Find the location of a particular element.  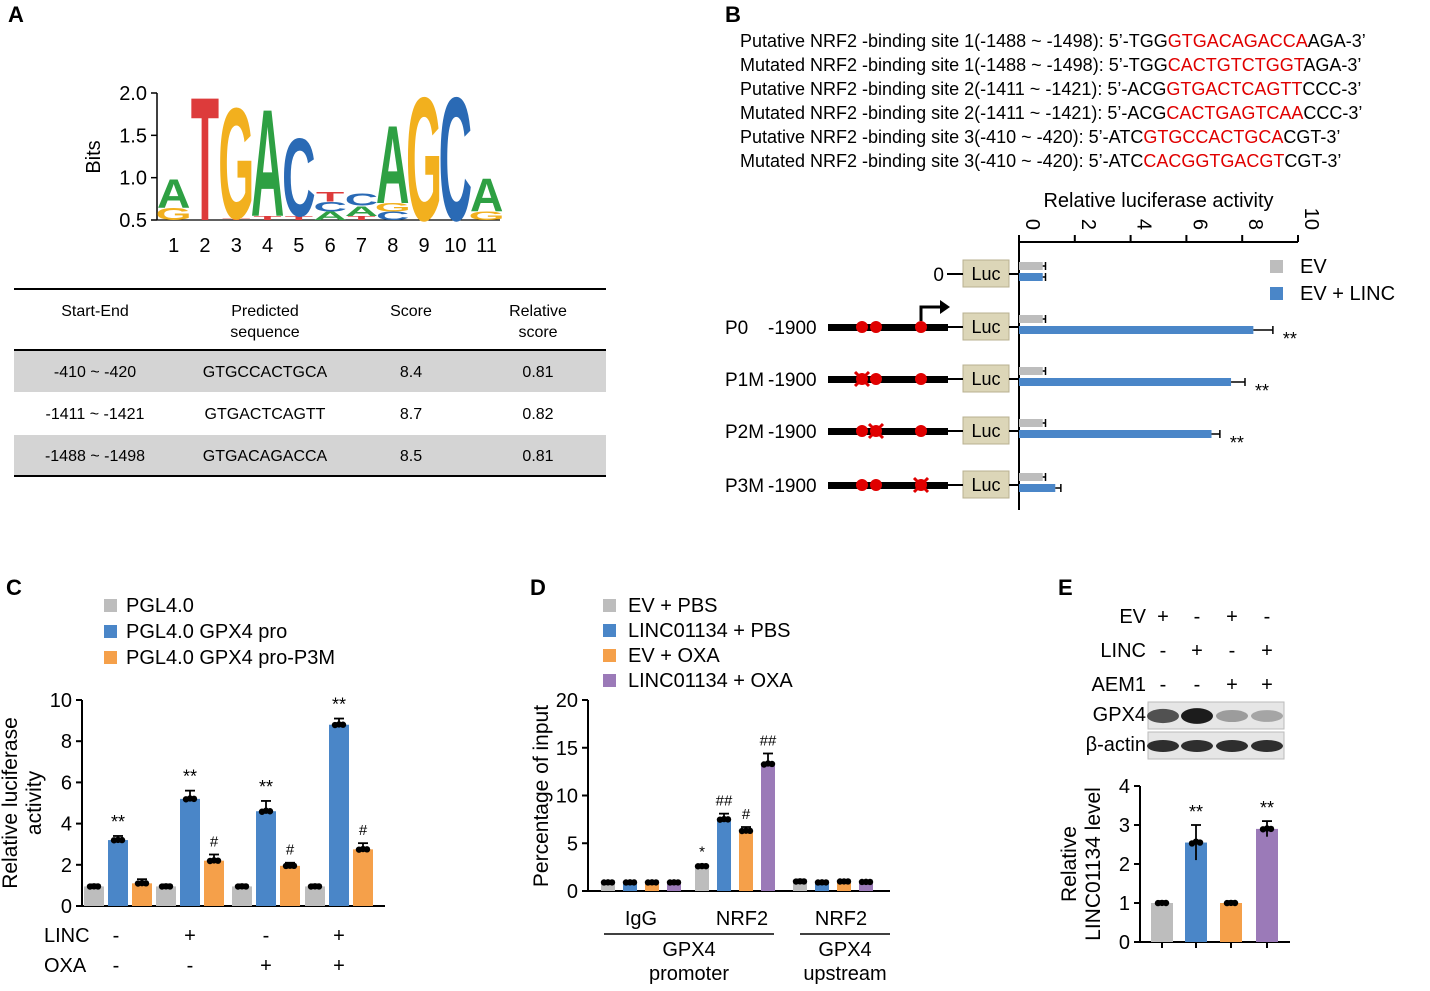

chart-c-condition-label: OXA is located at coordinates (65, 966).